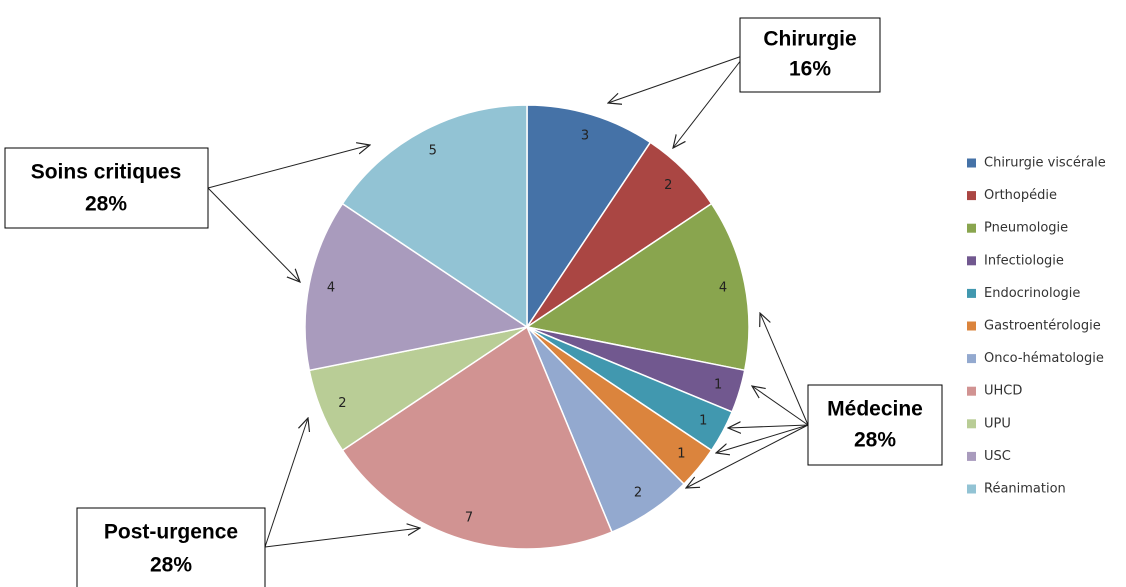 The width and height of the screenshot is (1126, 587). I want to click on annotation-title: Chirurgie, so click(809, 39).